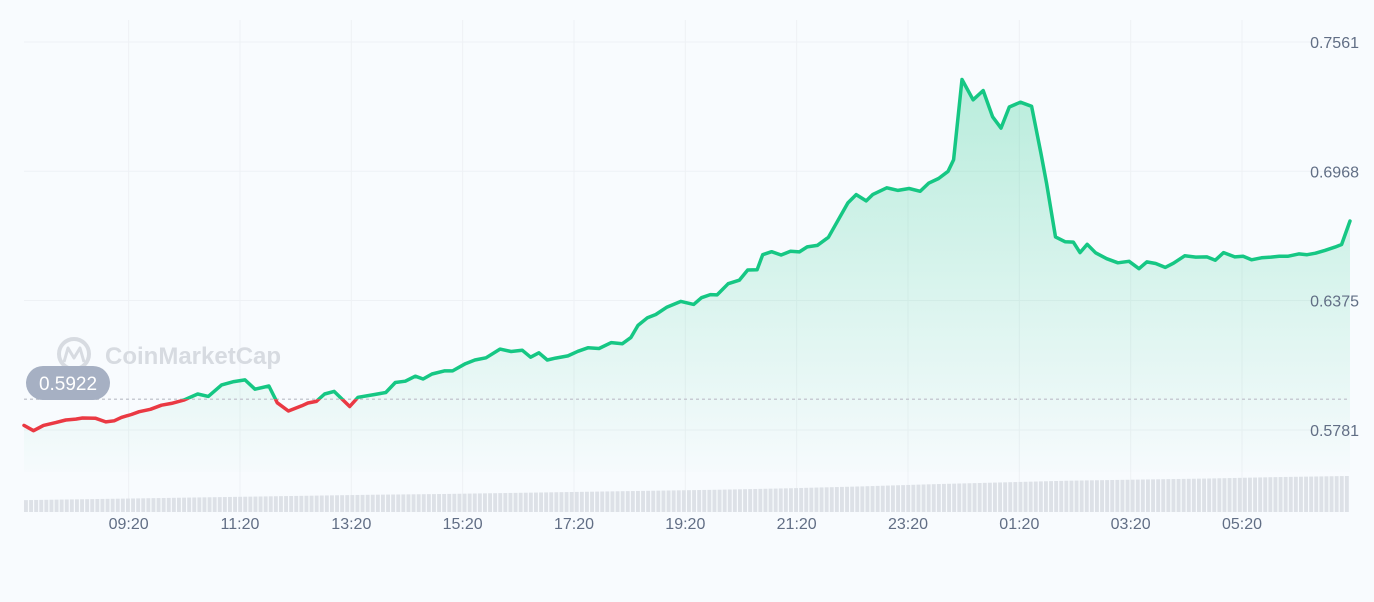 Image resolution: width=1374 pixels, height=602 pixels. What do you see at coordinates (686, 494) in the screenshot?
I see `volume-bars` at bounding box center [686, 494].